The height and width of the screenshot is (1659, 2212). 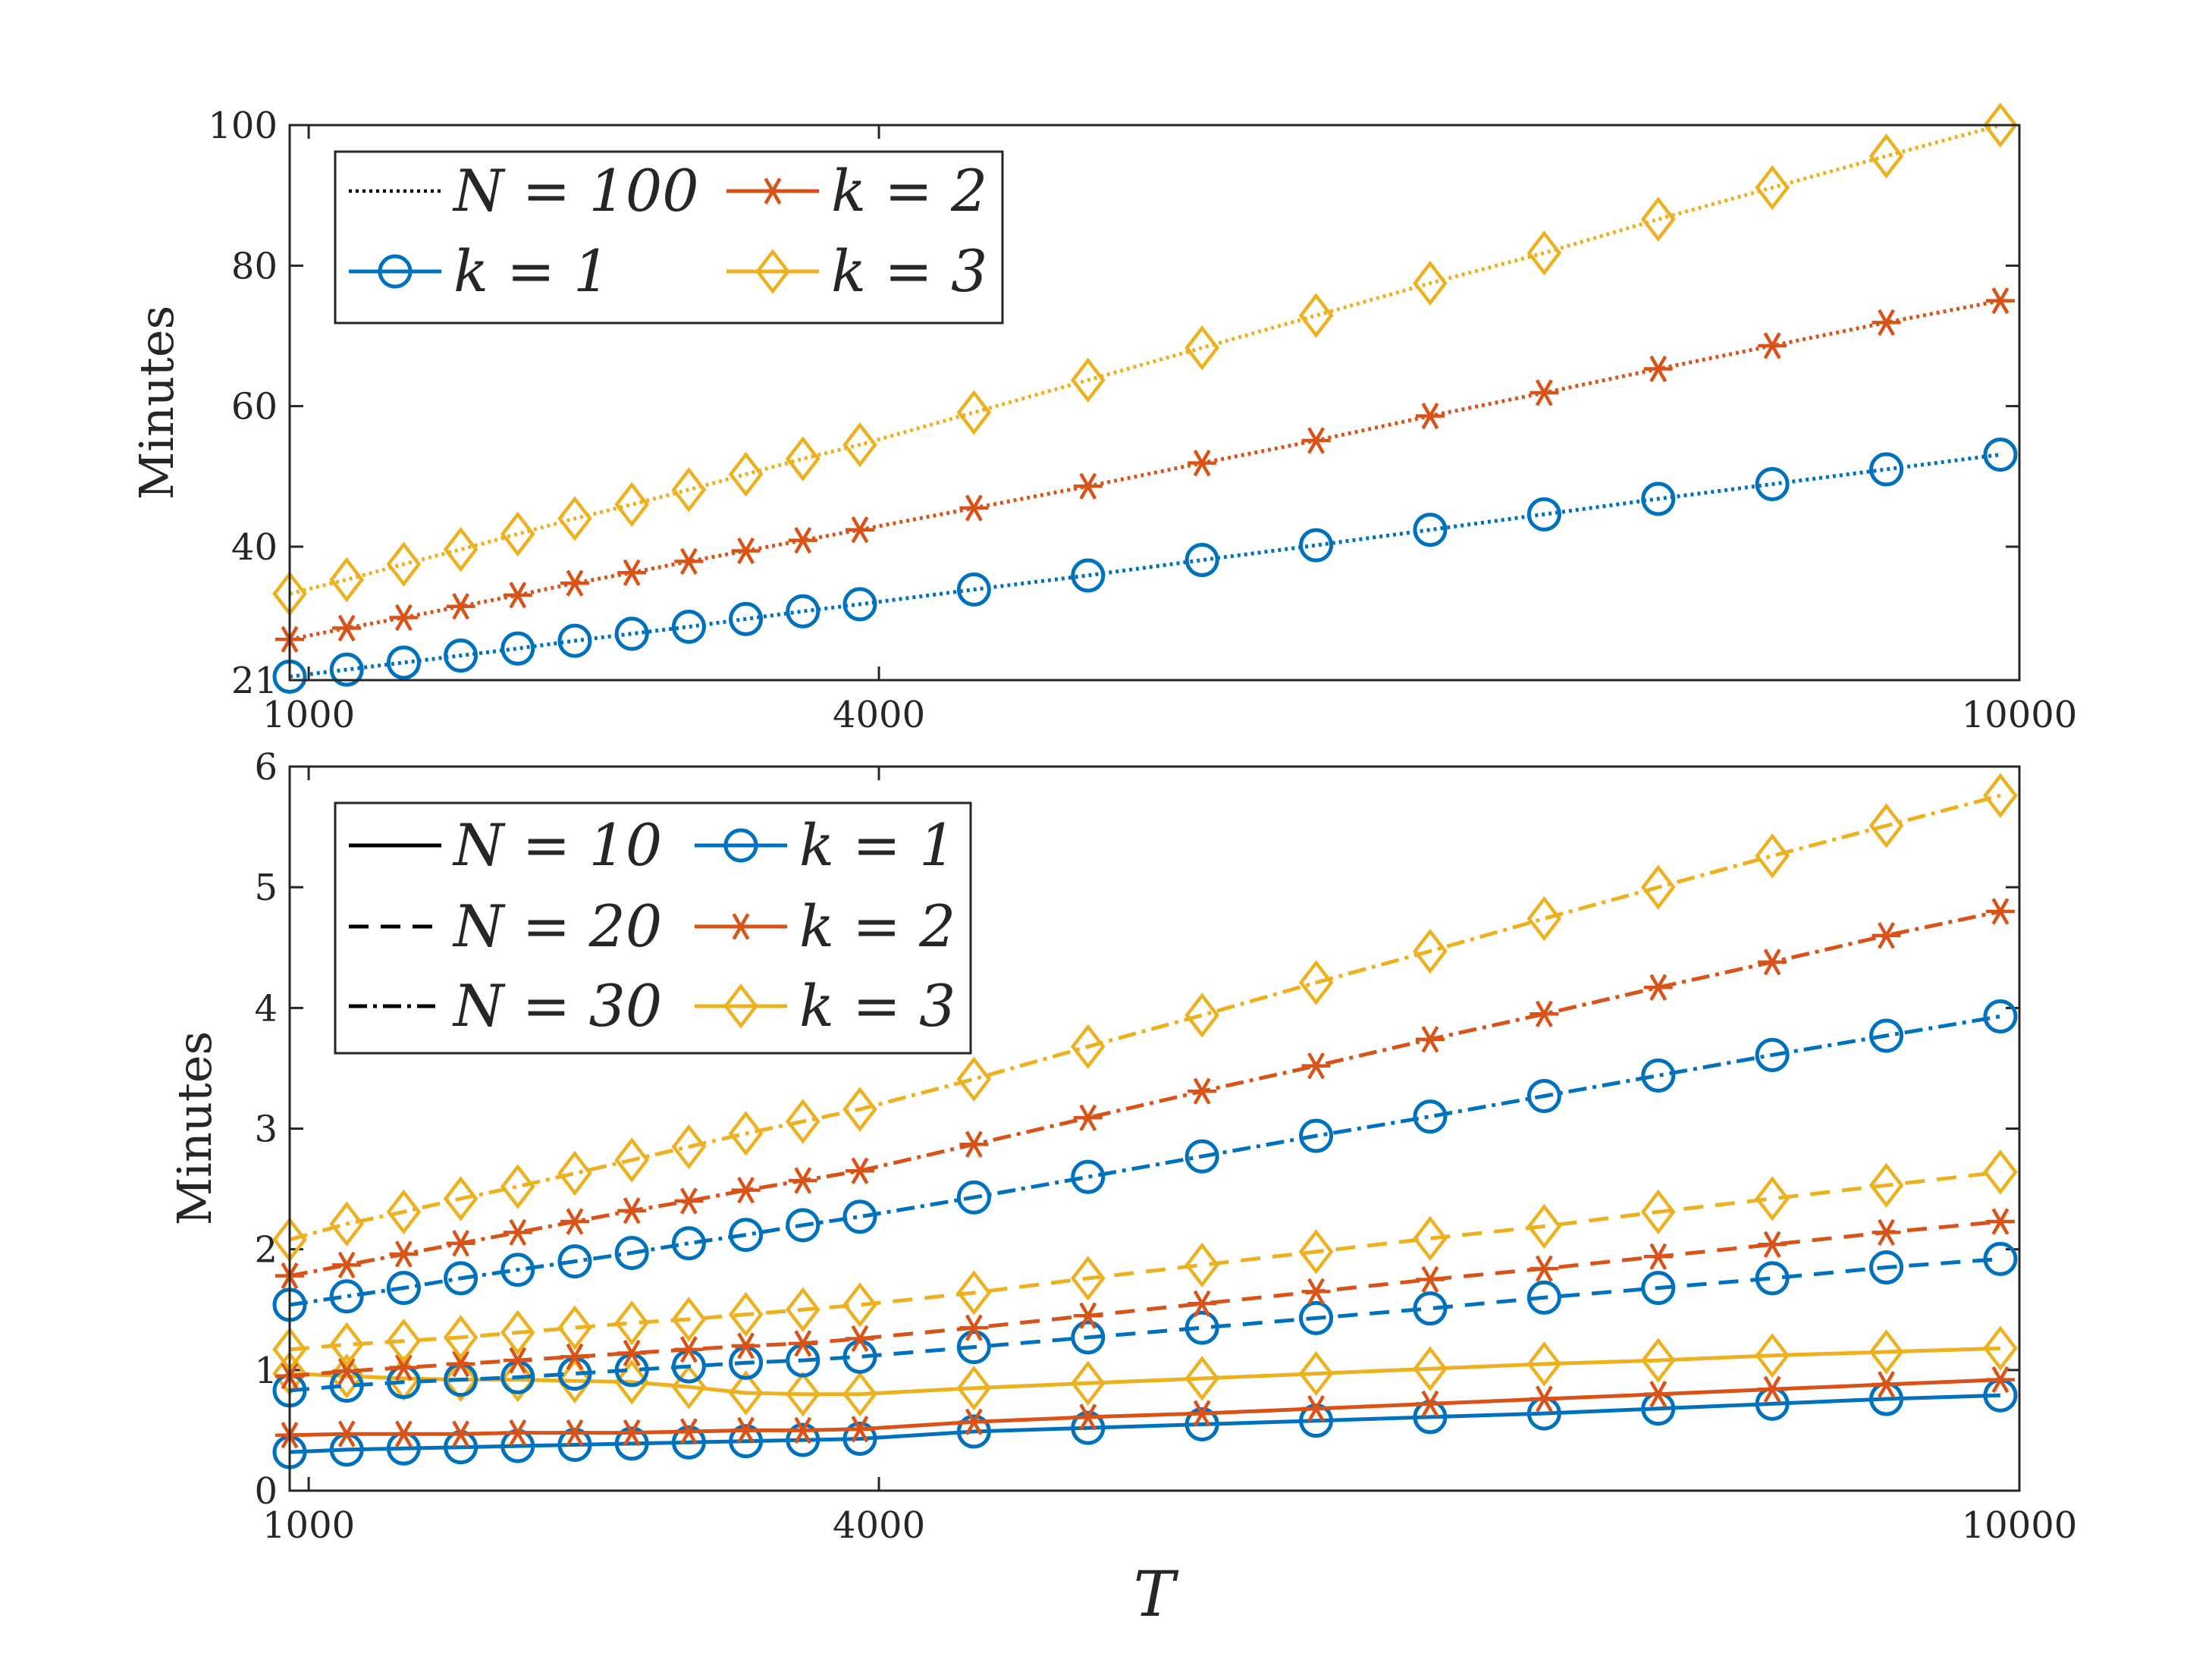 I want to click on legend-label-k2-top: k = 2, so click(x=909, y=190).